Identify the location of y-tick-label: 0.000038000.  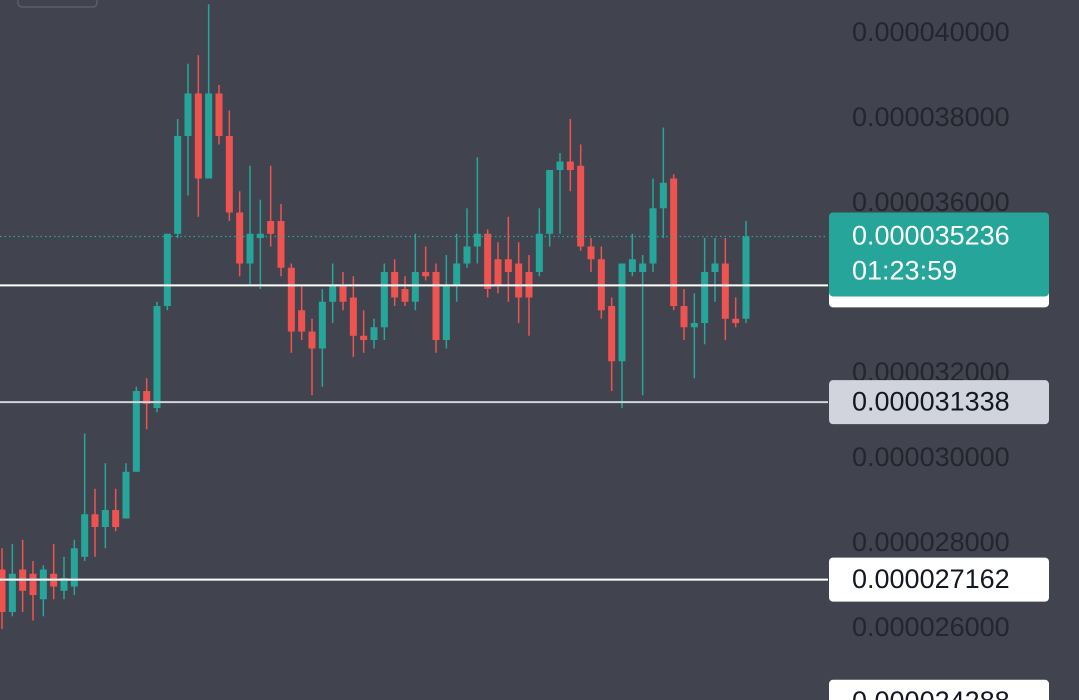
(931, 117).